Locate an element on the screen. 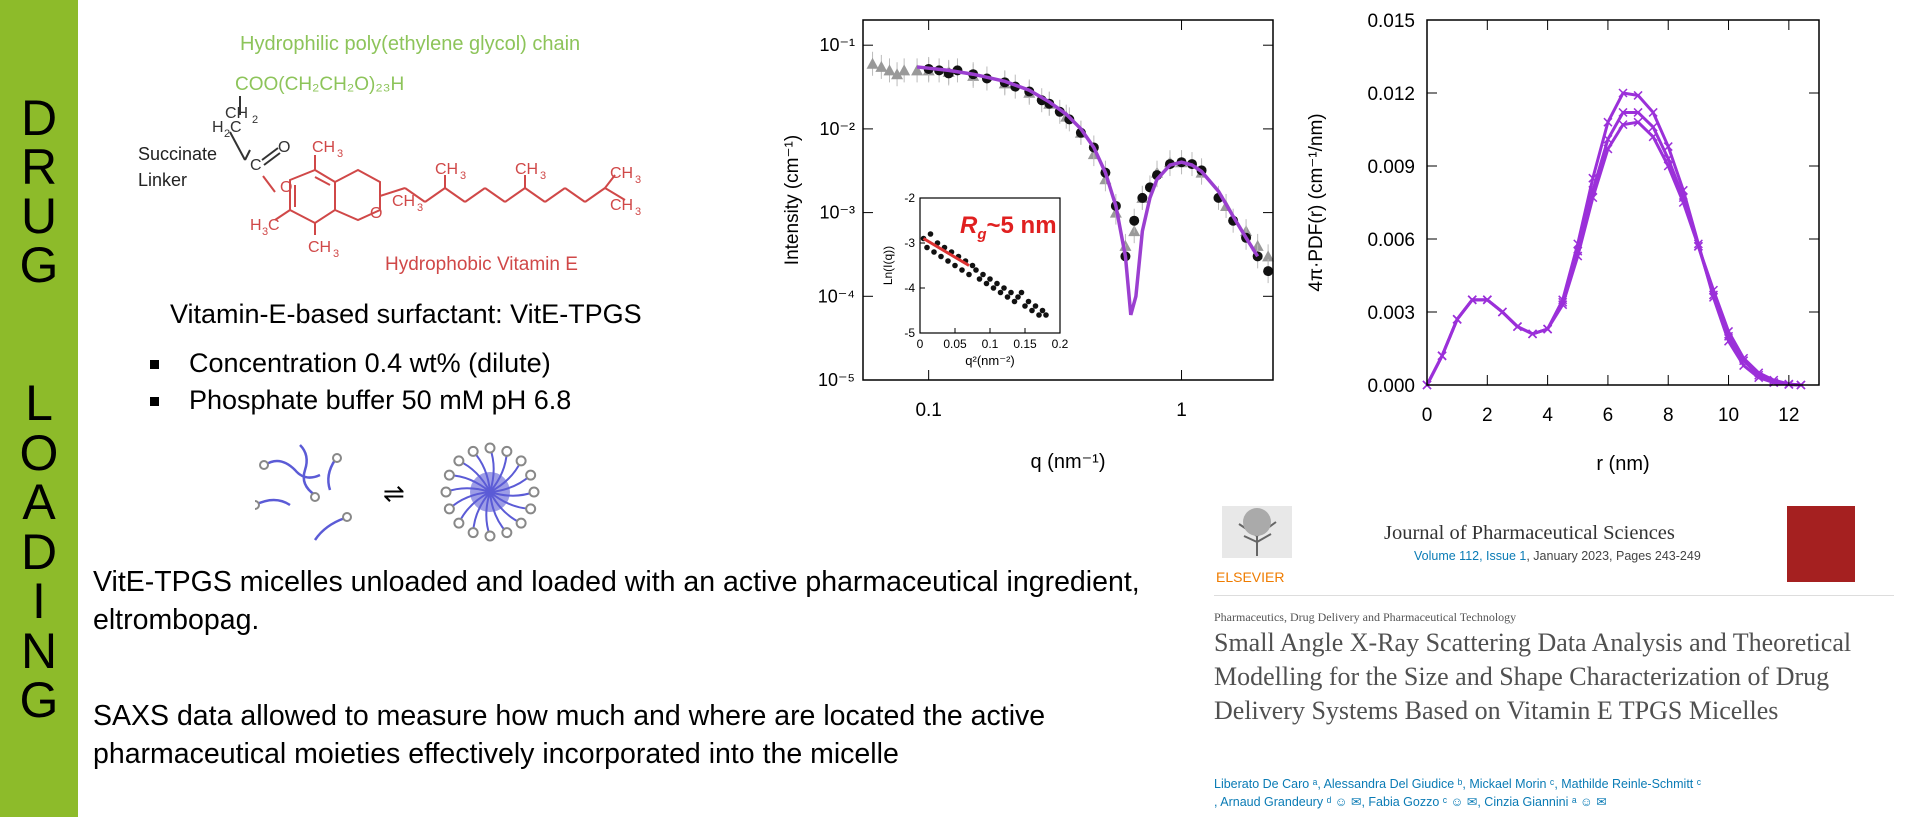 This screenshot has height=817, width=1920. journal-title: Journal of Pharmaceutical Sciences is located at coordinates (1529, 533).